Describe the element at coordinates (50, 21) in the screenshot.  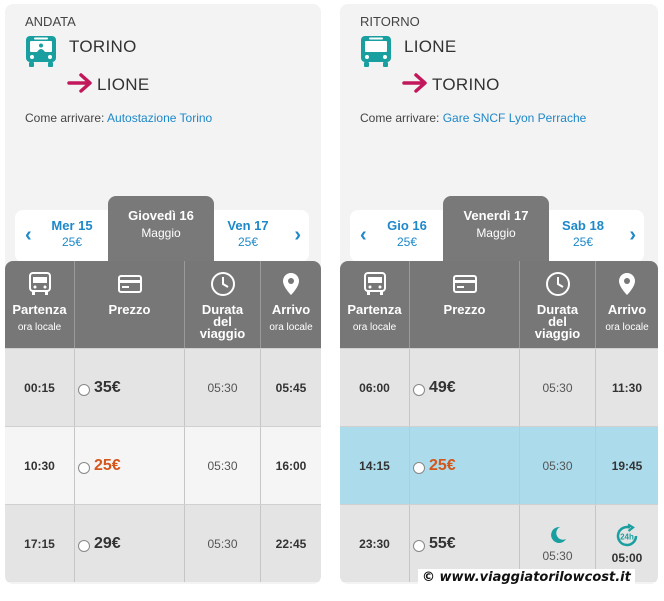
I see `direction-label: ANDATA` at that location.